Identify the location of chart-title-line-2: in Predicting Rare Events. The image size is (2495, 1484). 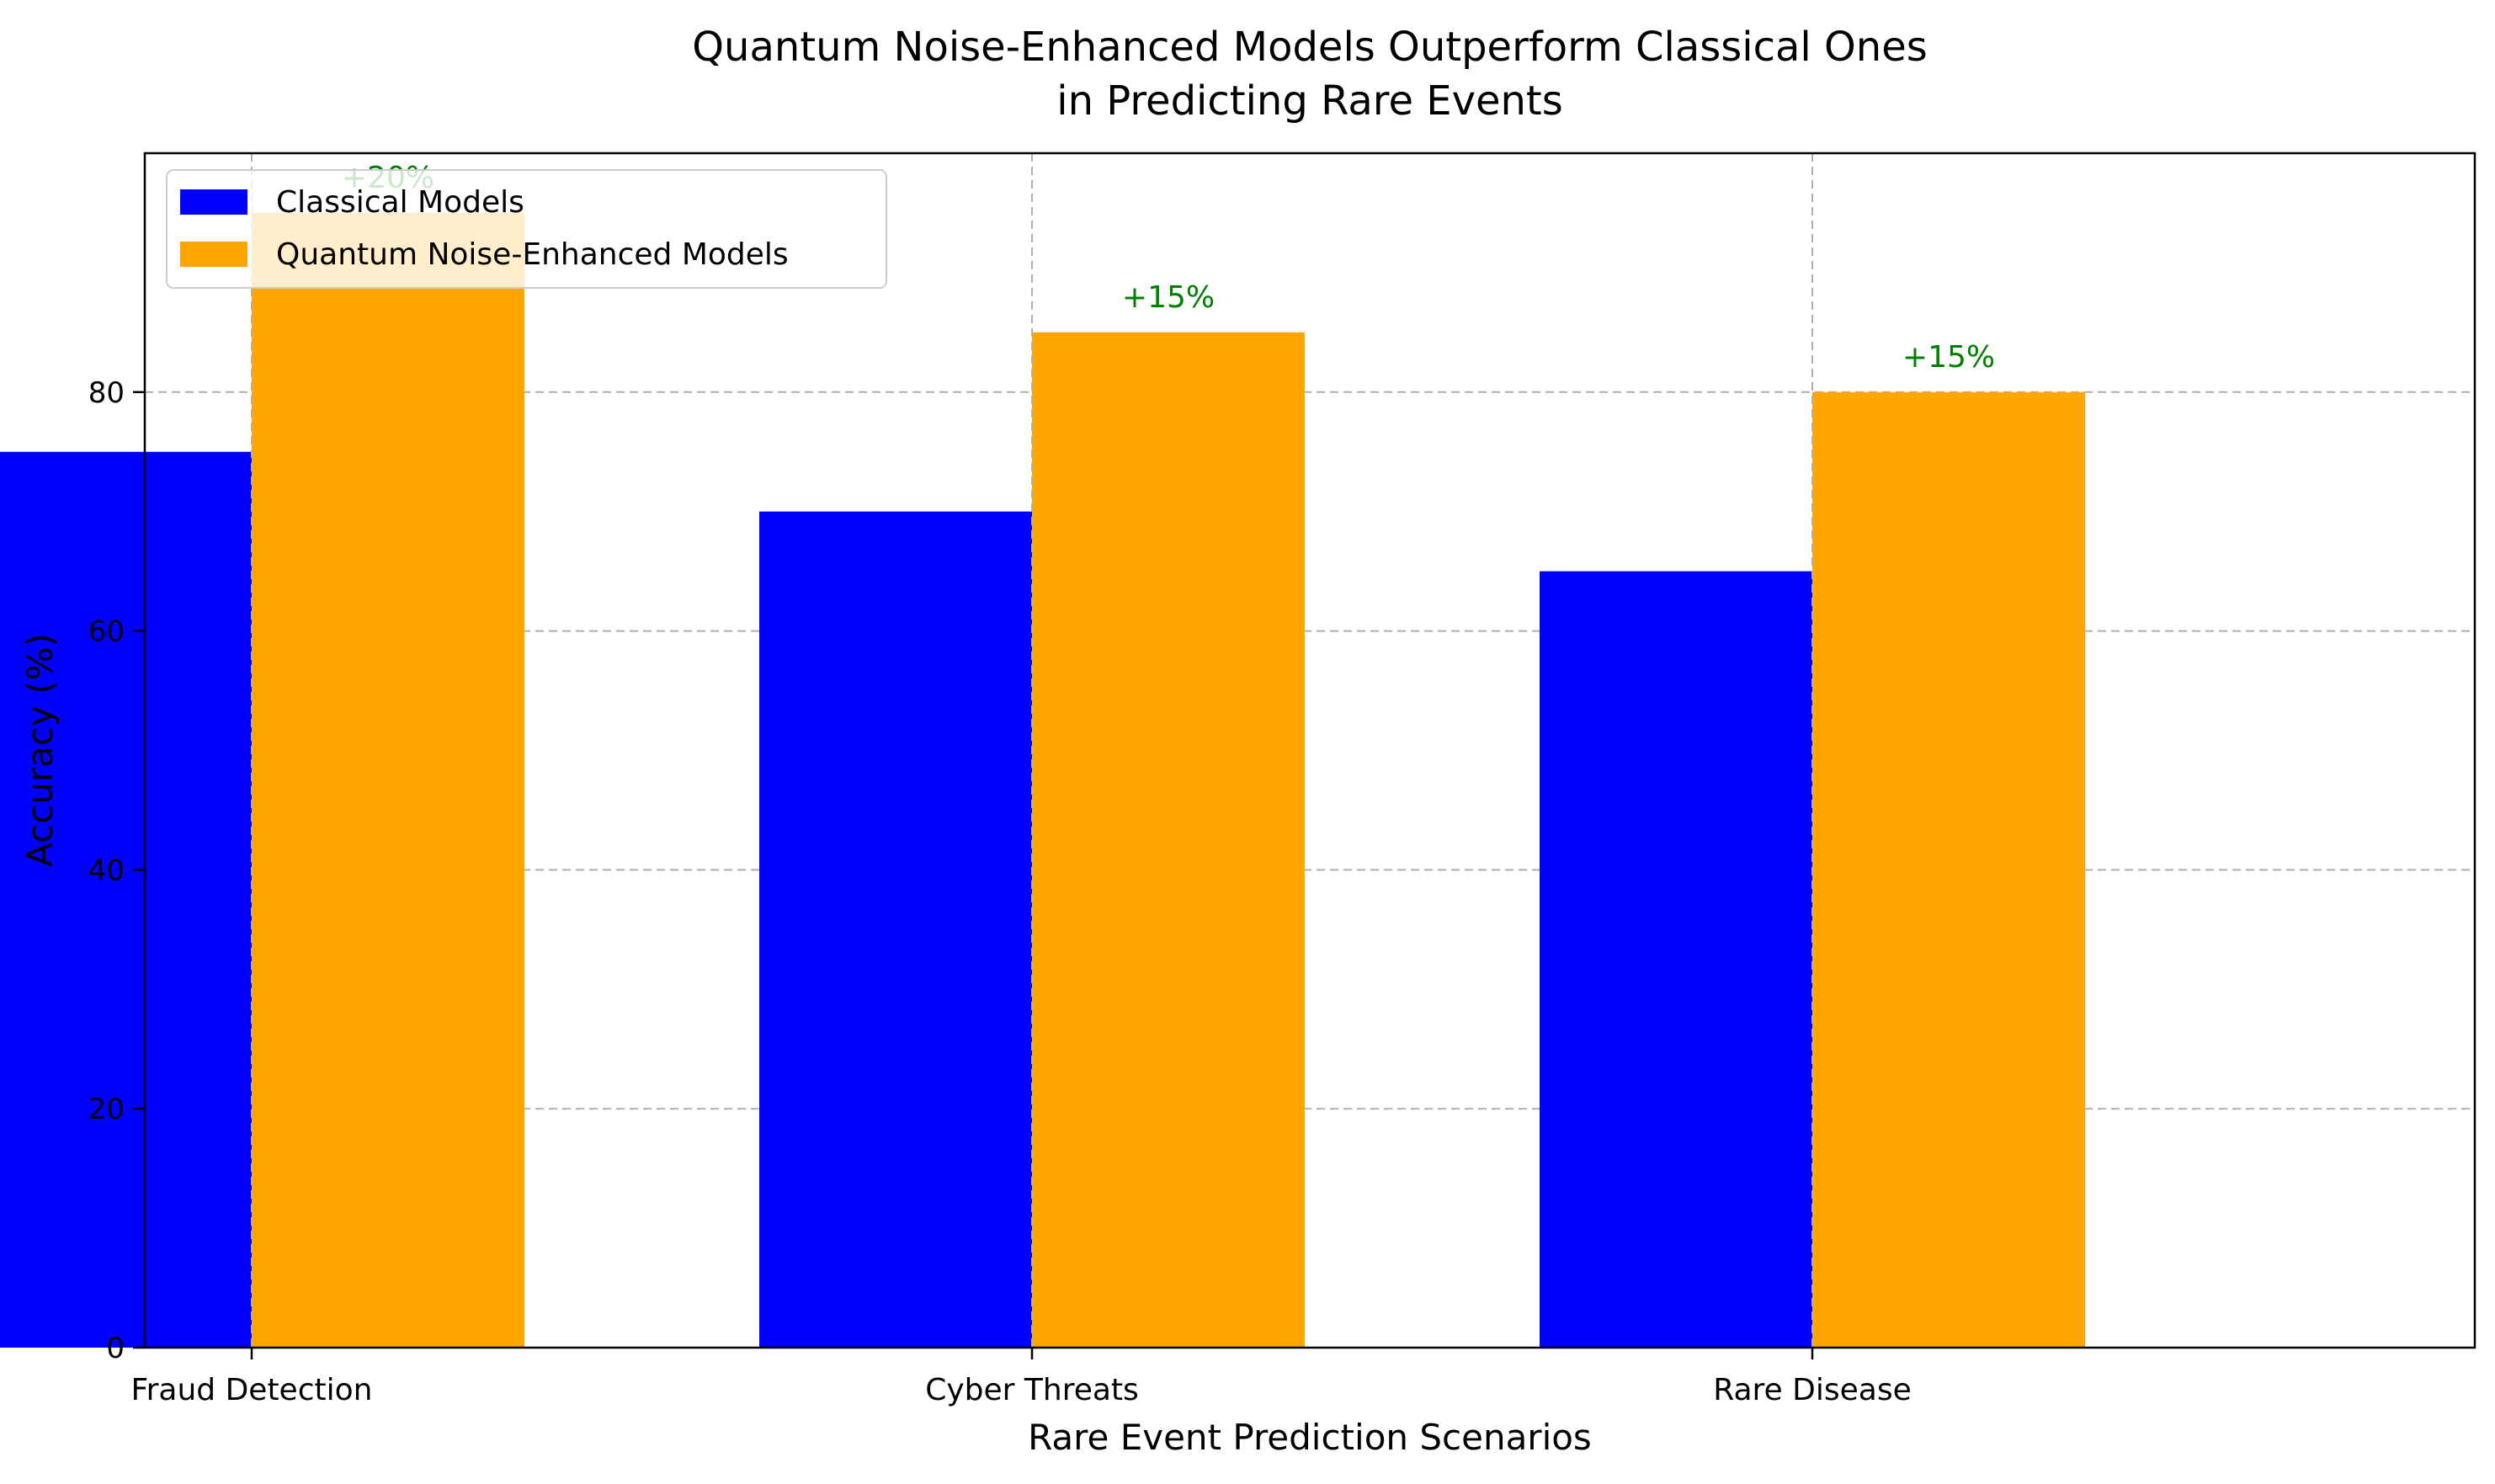
(1309, 101).